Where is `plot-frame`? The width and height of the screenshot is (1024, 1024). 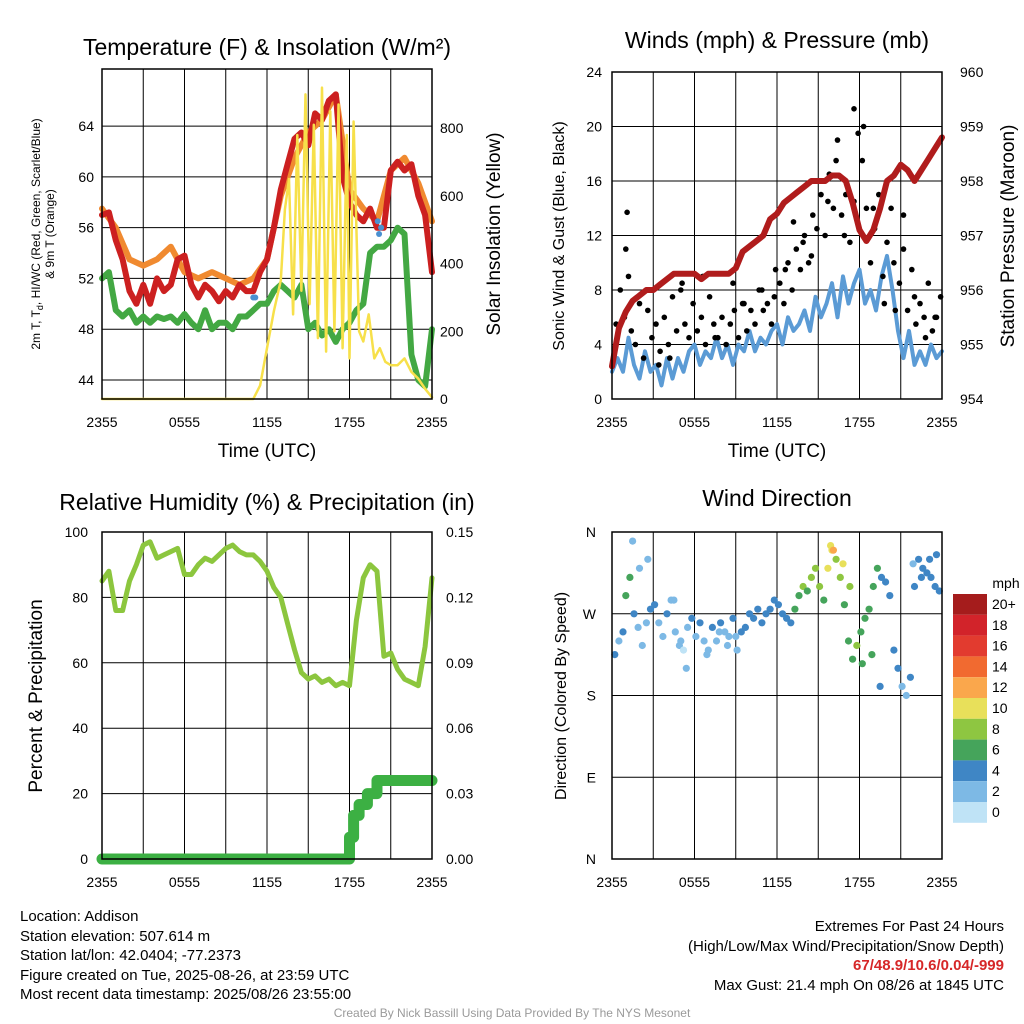 plot-frame is located at coordinates (267, 695).